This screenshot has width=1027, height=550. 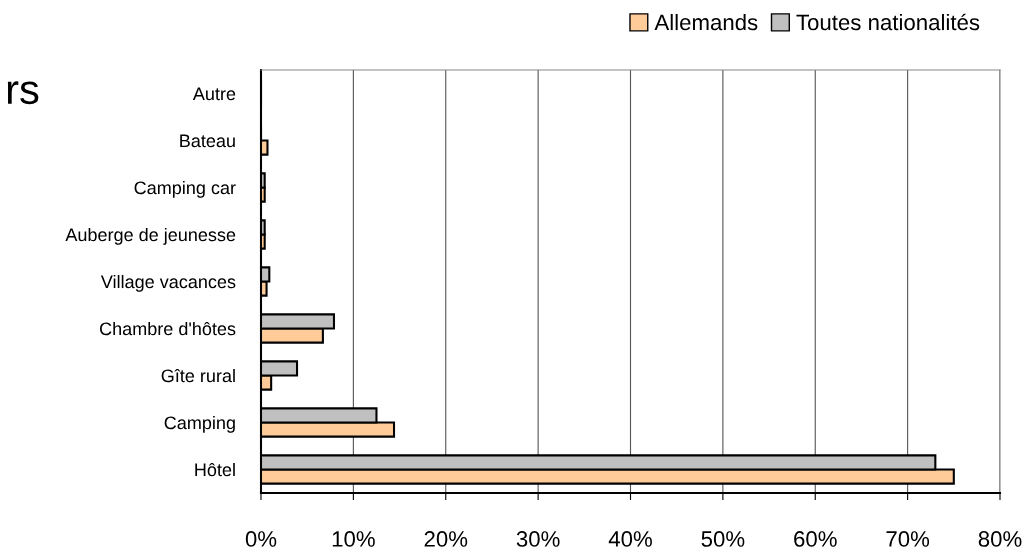 I want to click on y-tick-label: Hôtel, so click(x=215, y=469).